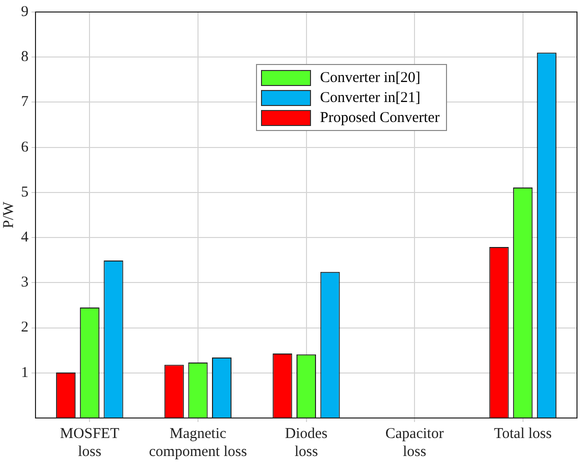 This screenshot has width=581, height=464. I want to click on x-tick-label: Diodes loss, so click(306, 443).